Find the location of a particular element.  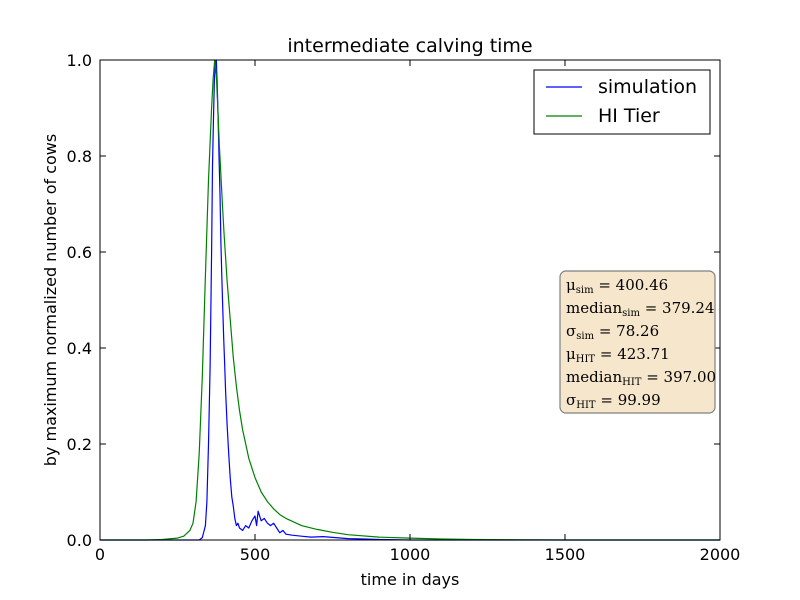

legend-label-simulation: simulation is located at coordinates (647, 87).